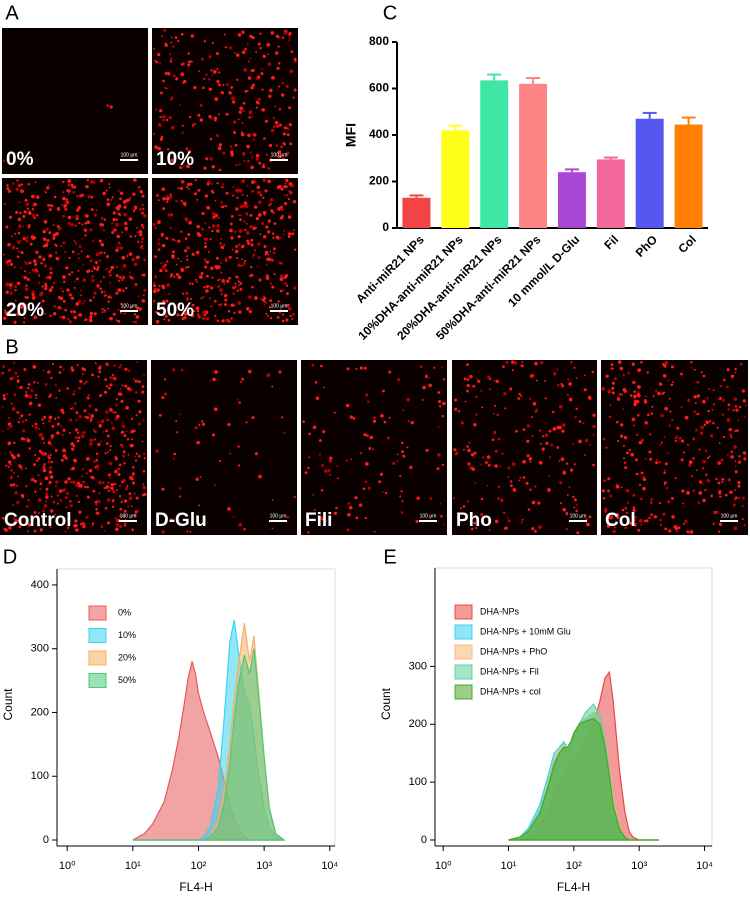 This screenshot has width=750, height=903. Describe the element at coordinates (571, 200) in the screenshot. I see `bar` at that location.